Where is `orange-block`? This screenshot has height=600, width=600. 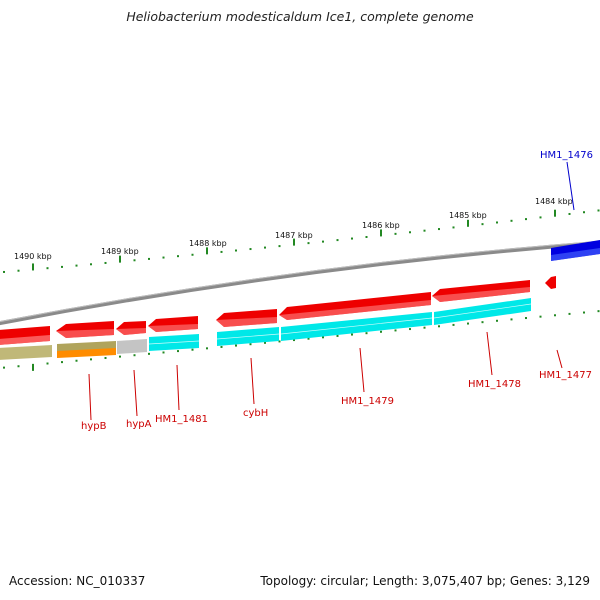
orange-block is located at coordinates (86, 353).